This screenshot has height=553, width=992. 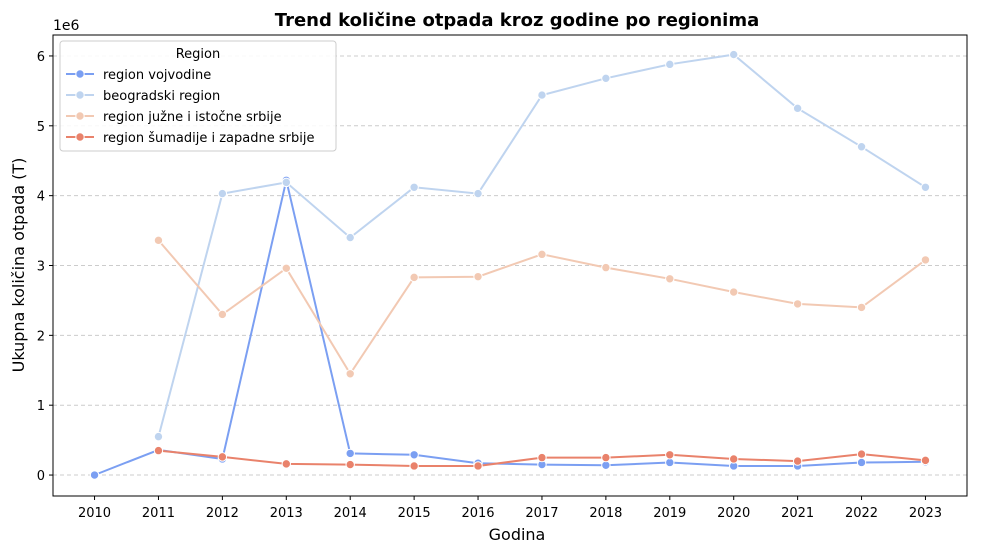 What do you see at coordinates (41, 57) in the screenshot?
I see `y-tick-label: 6` at bounding box center [41, 57].